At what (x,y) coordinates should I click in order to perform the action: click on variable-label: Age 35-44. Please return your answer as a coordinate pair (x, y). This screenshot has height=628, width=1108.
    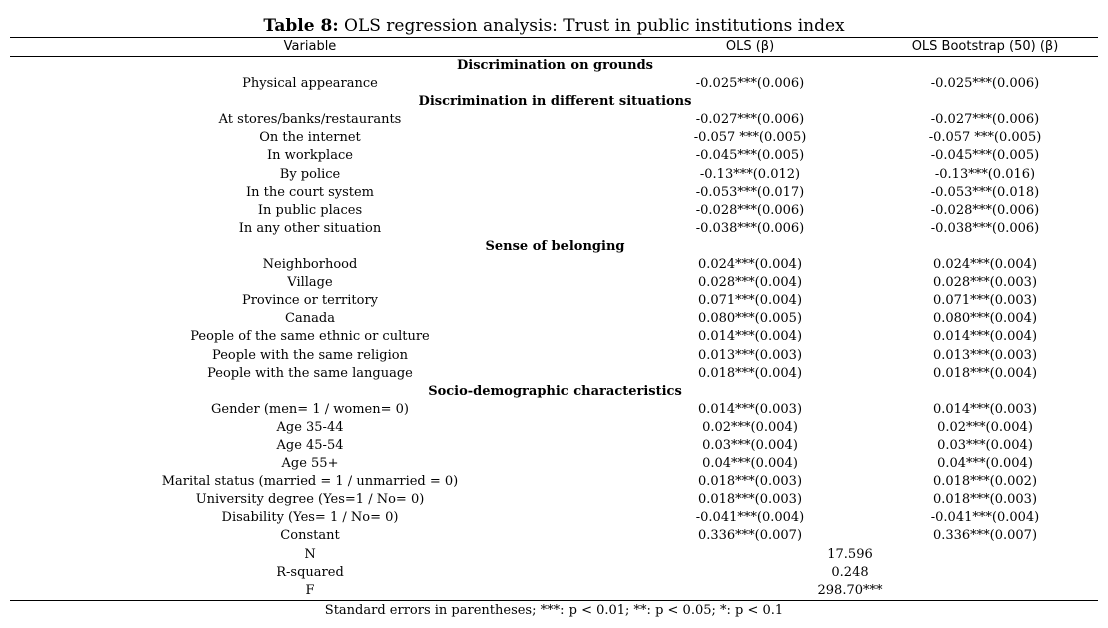
    Looking at the image, I should click on (310, 427).